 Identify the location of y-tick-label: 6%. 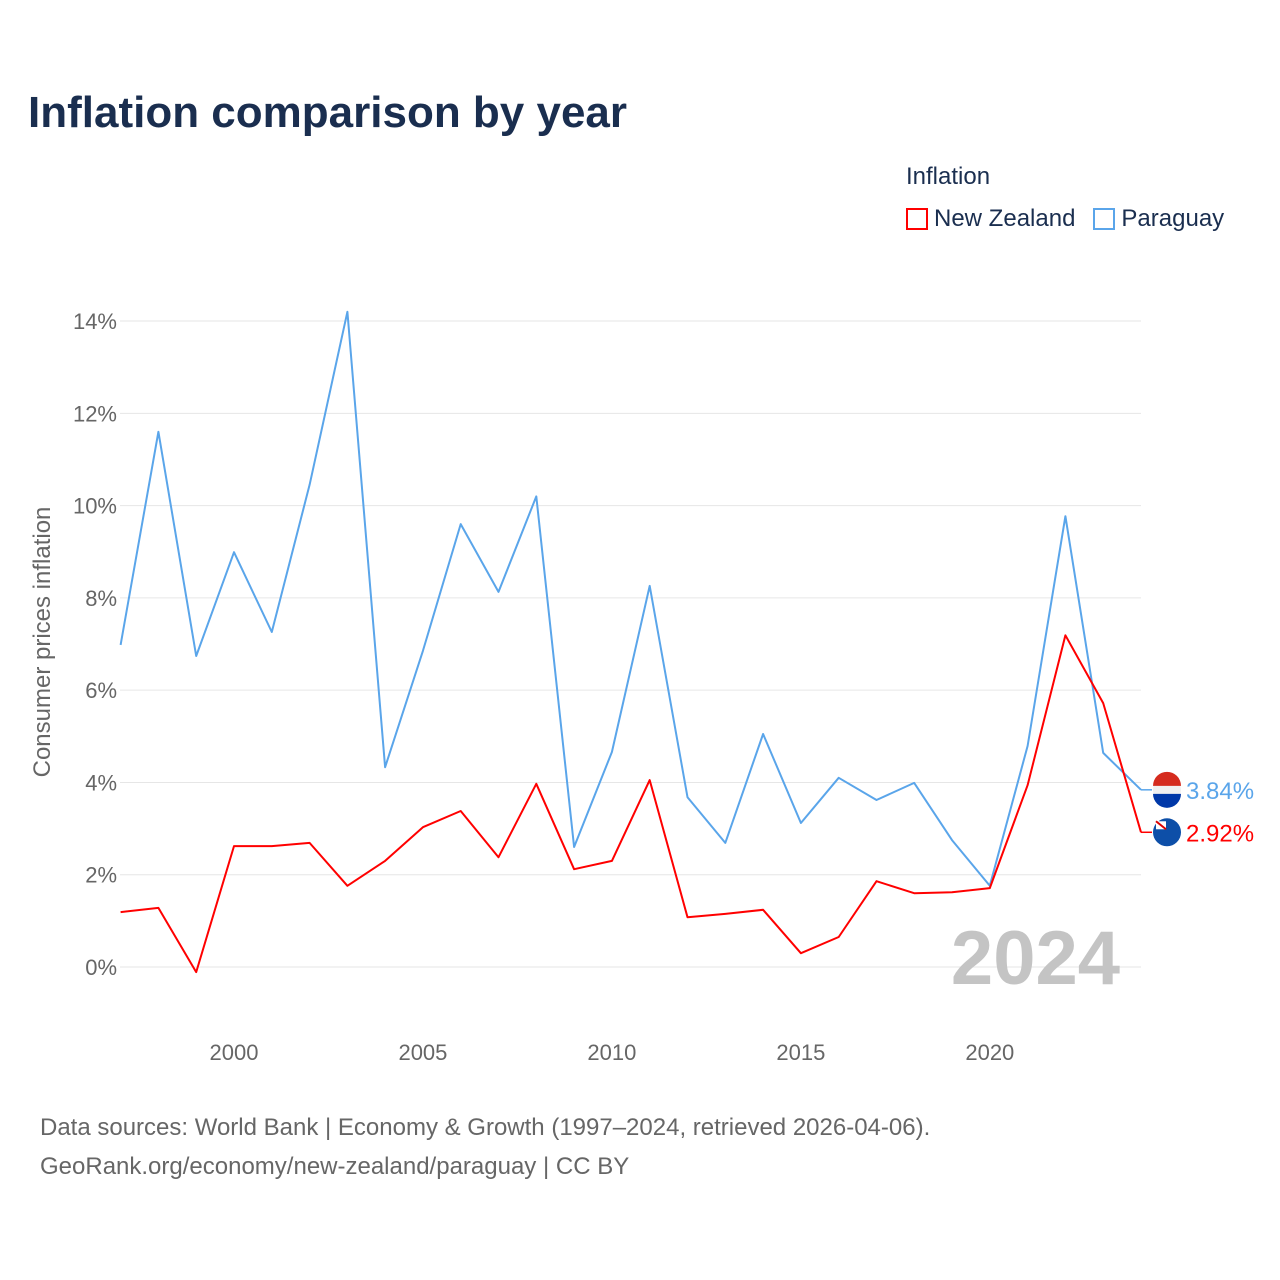
(101, 690).